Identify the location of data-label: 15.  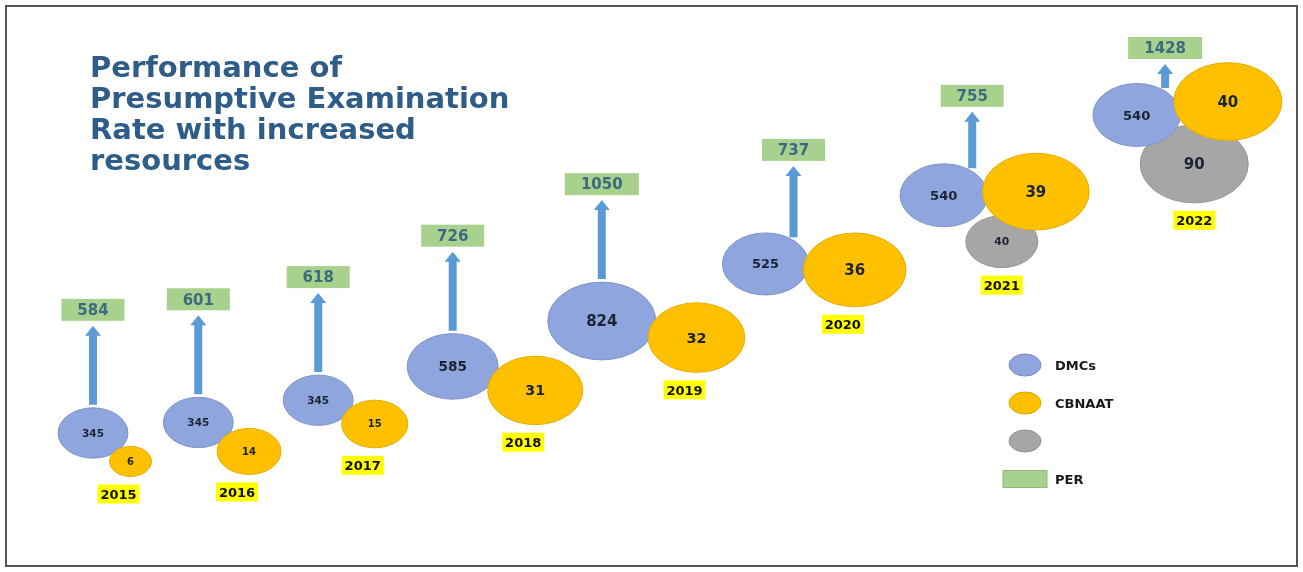
(374, 424).